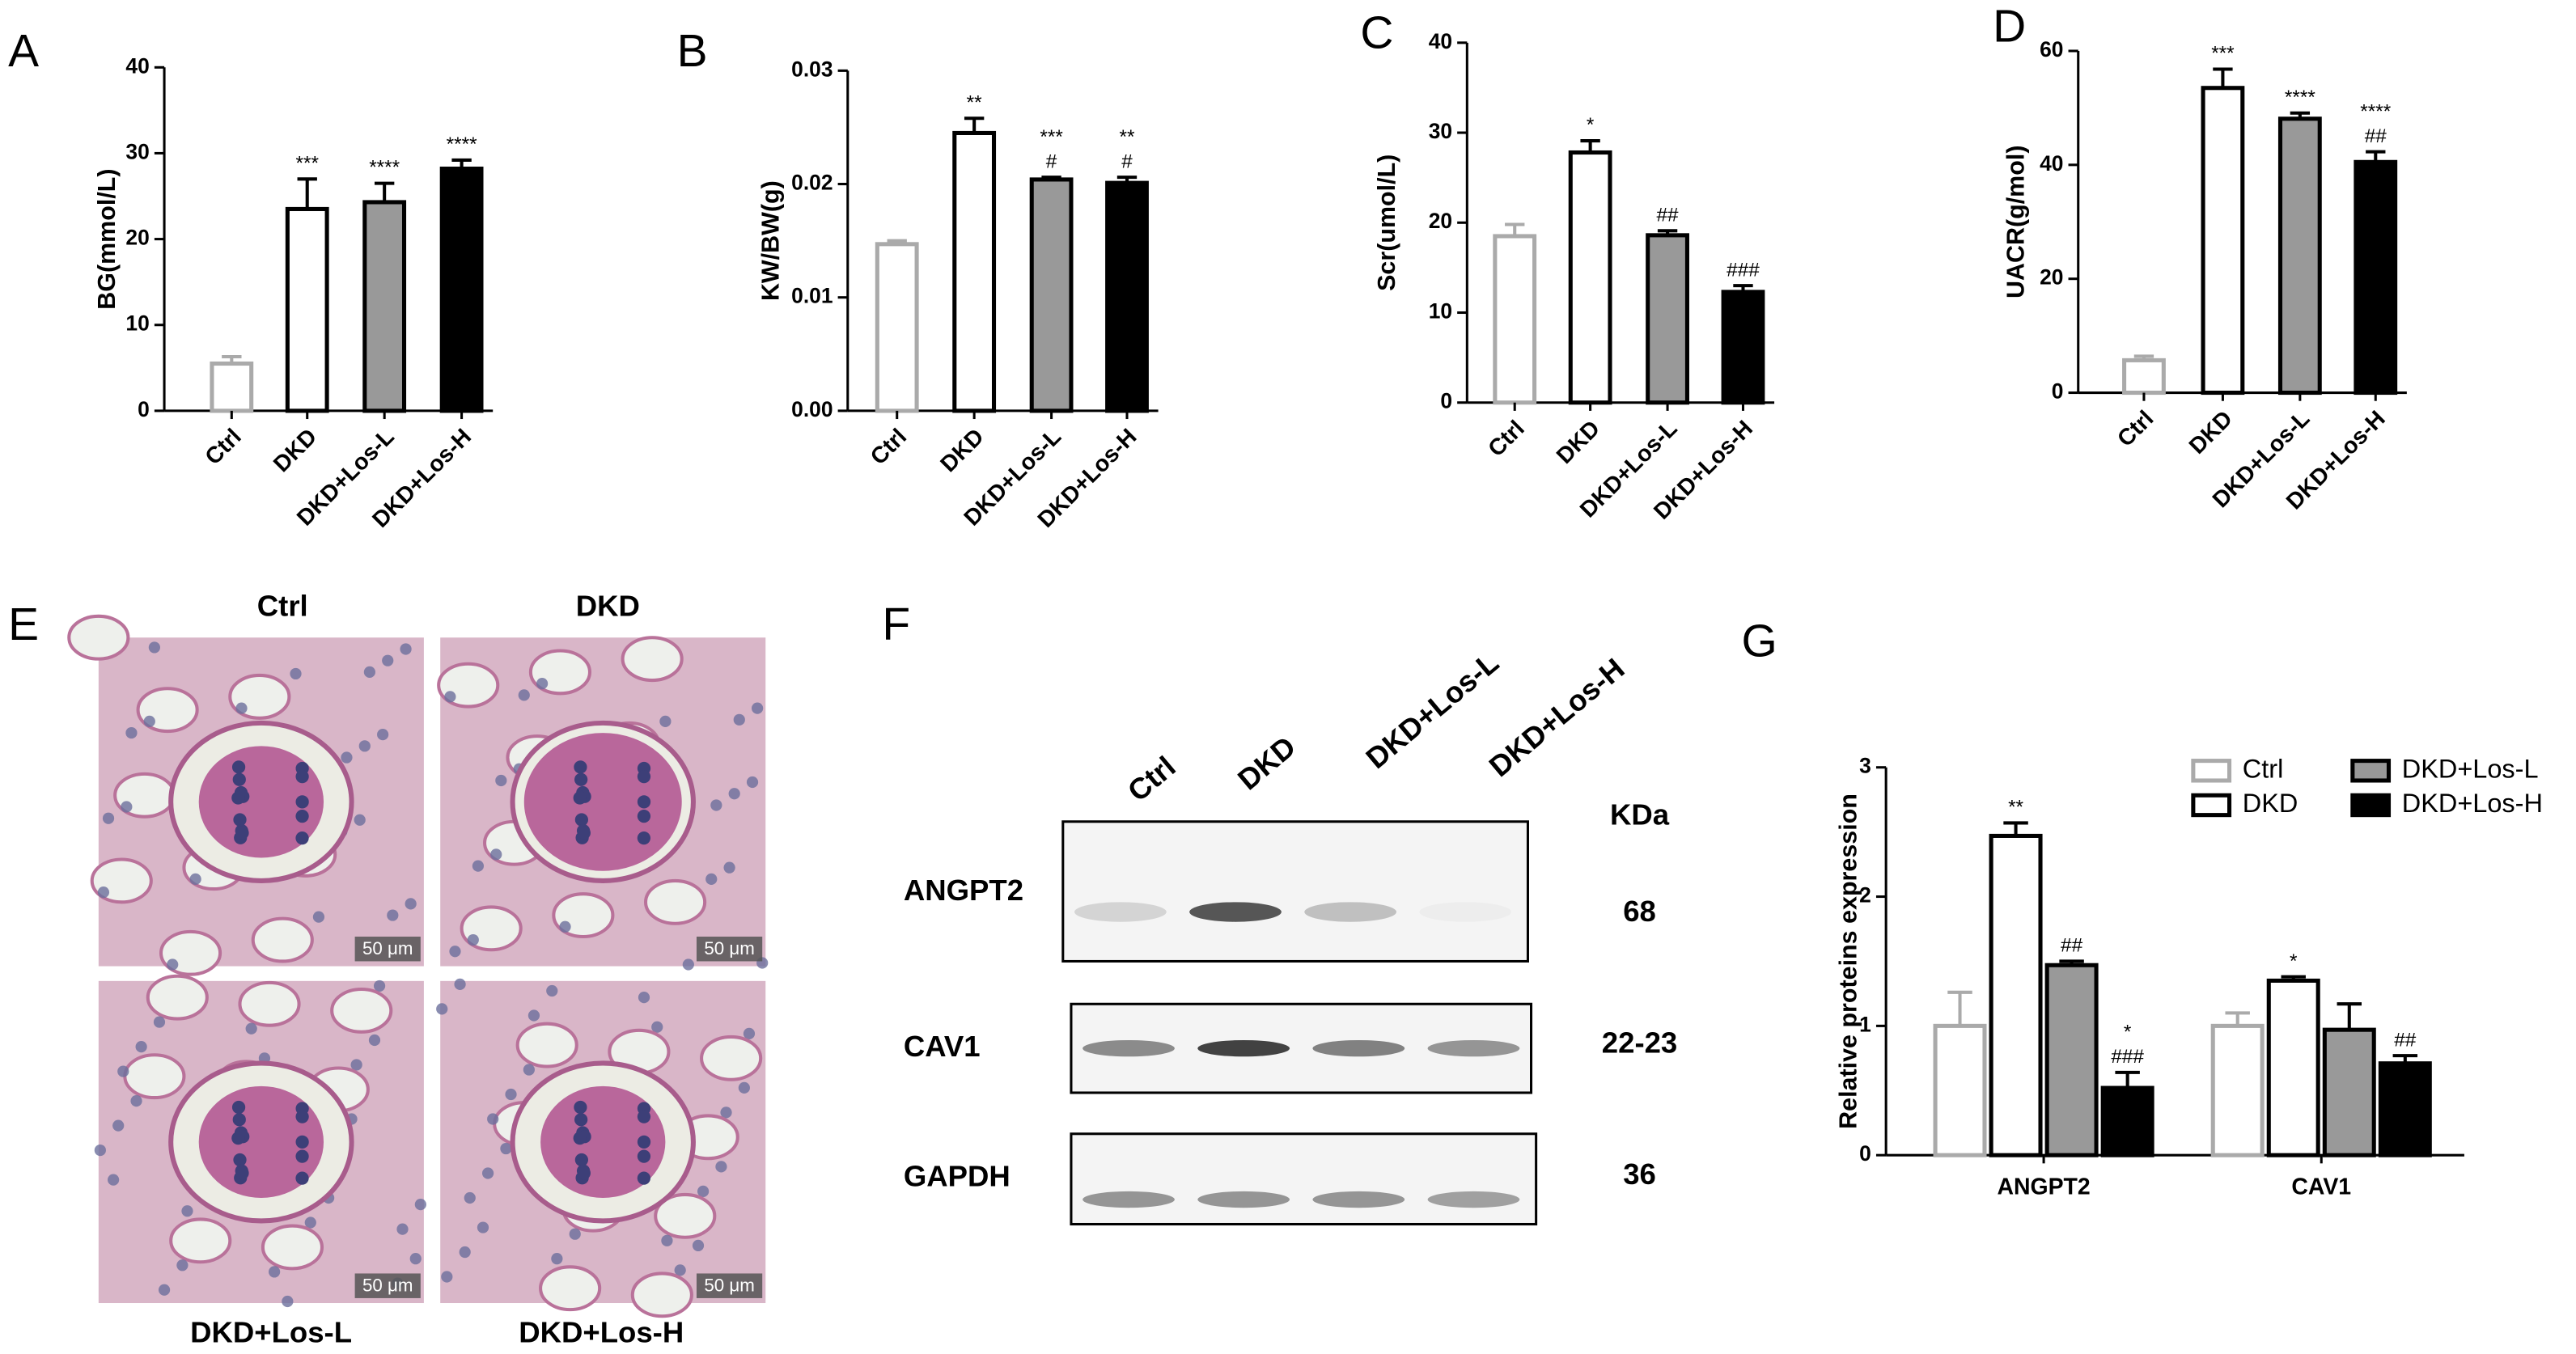 This screenshot has height=1354, width=2576. What do you see at coordinates (1051, 161) in the screenshot?
I see `significance-label: #` at bounding box center [1051, 161].